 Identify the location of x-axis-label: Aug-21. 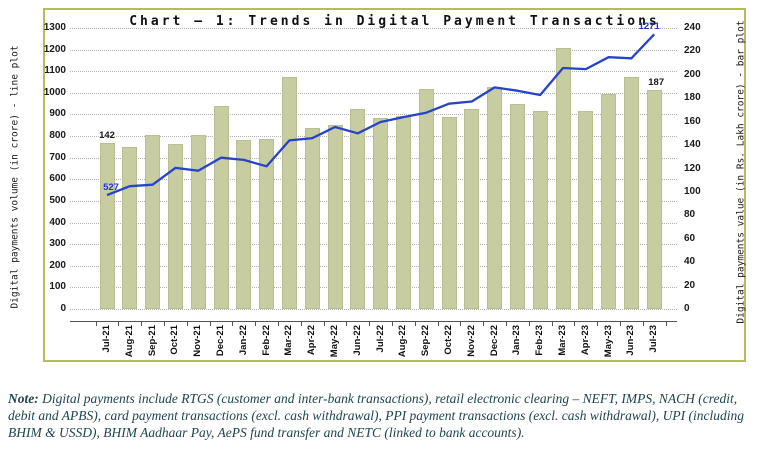
(129, 341).